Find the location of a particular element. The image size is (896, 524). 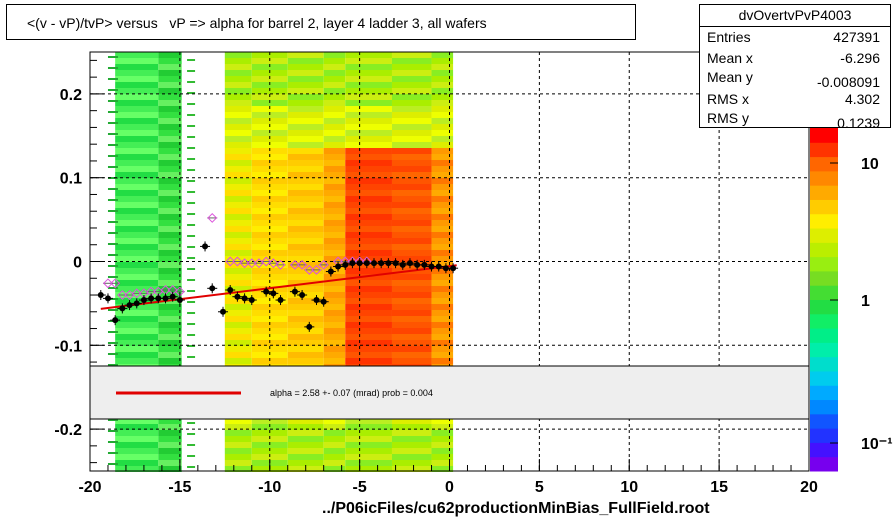

stats-row-mean-y: Mean y -0.008091 is located at coordinates (795, 79).